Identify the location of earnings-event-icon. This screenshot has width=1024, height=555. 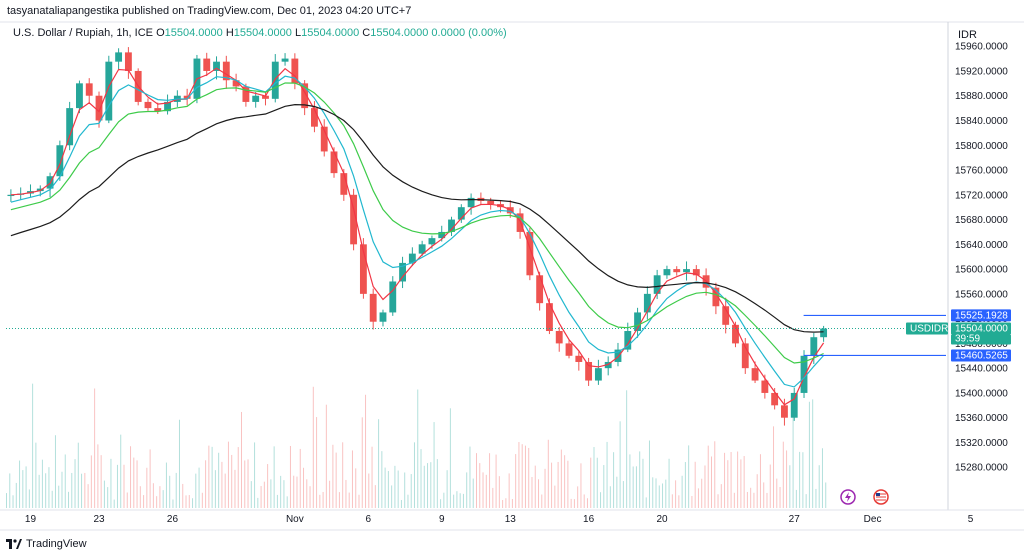
(848, 497).